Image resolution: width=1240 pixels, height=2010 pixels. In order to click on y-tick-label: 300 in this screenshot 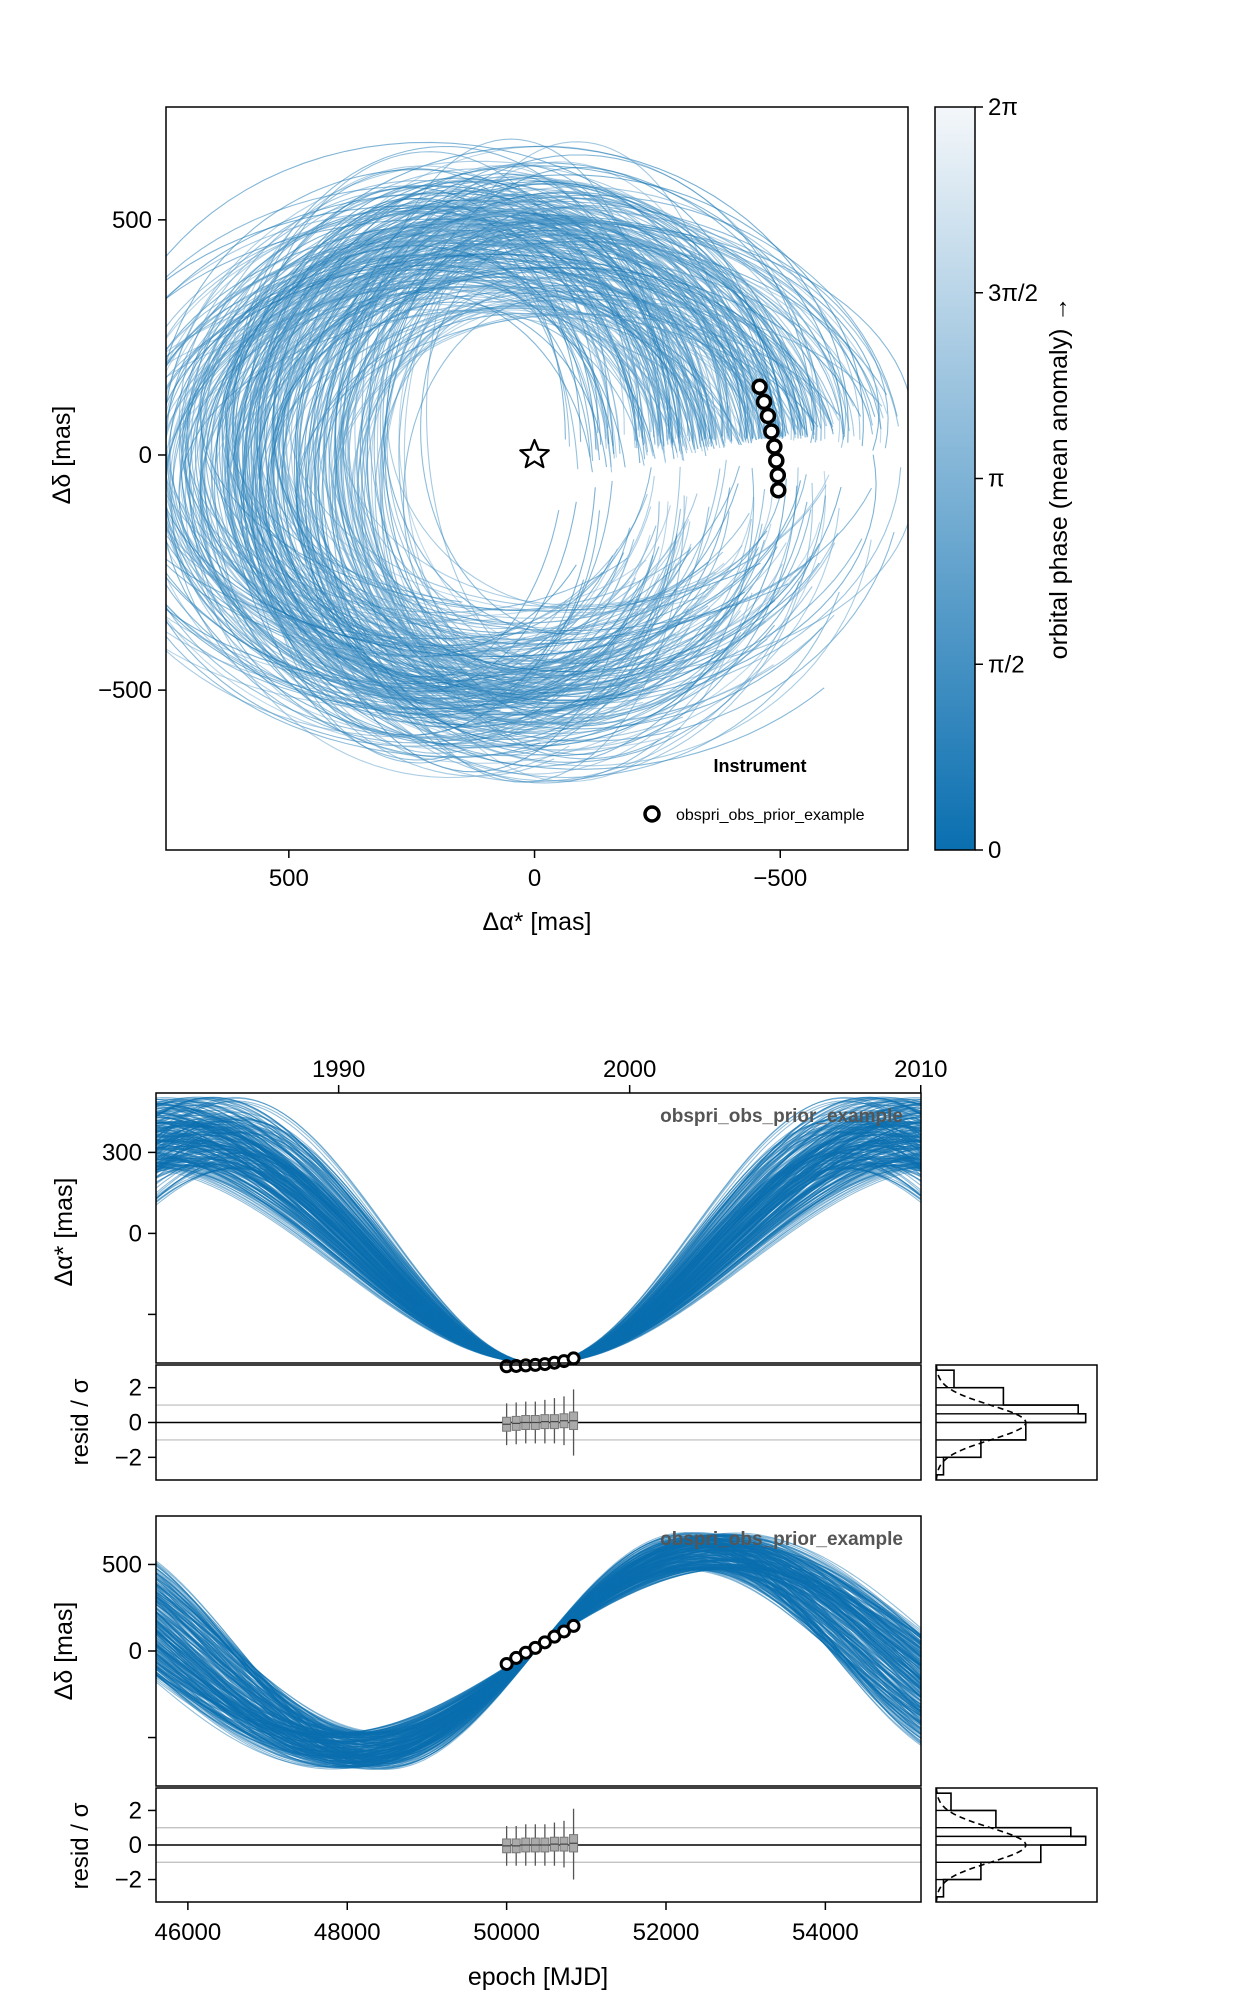, I will do `click(122, 1152)`.